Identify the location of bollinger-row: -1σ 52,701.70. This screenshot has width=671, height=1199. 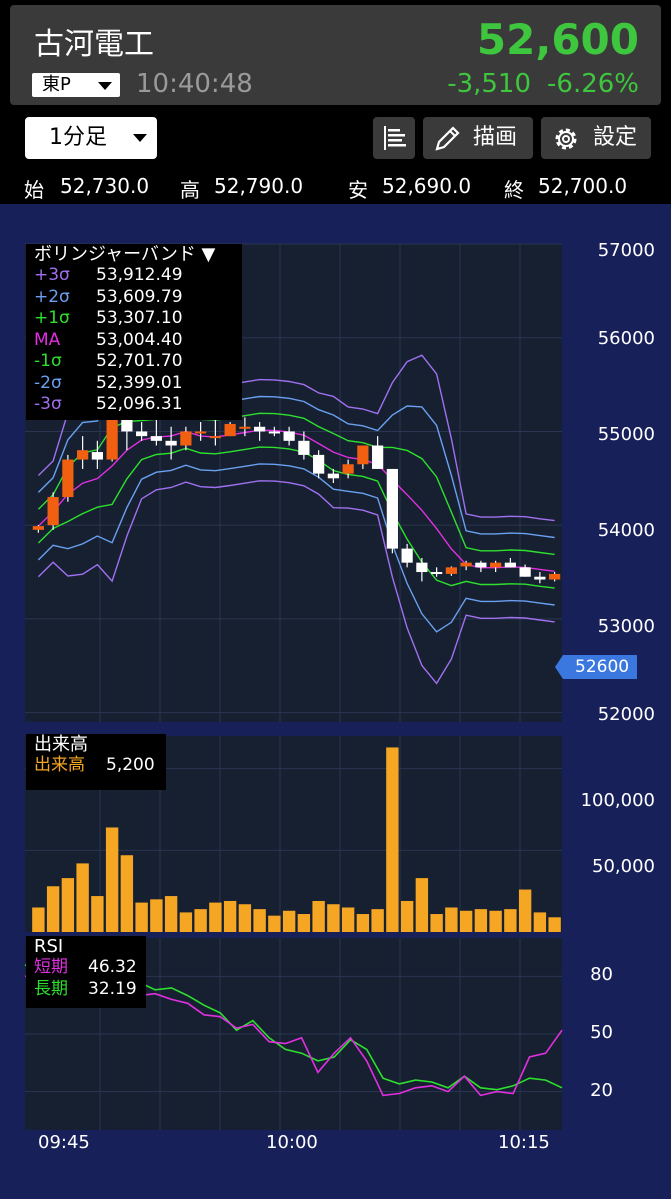
(138, 362).